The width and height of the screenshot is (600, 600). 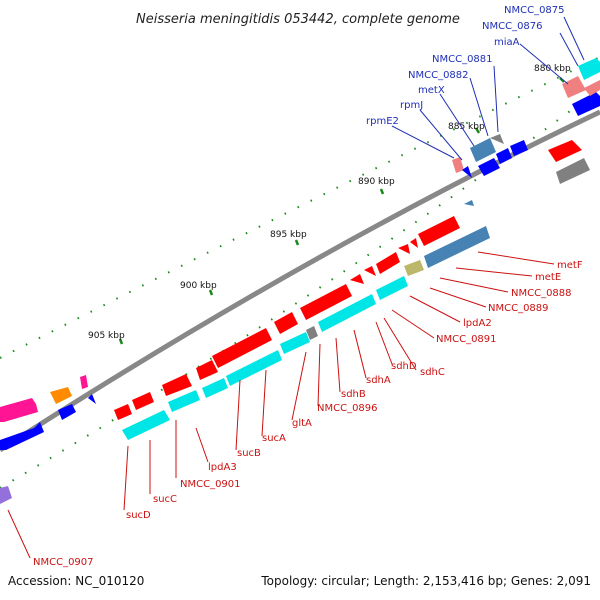 I want to click on gene-sucA, so click(x=286, y=323).